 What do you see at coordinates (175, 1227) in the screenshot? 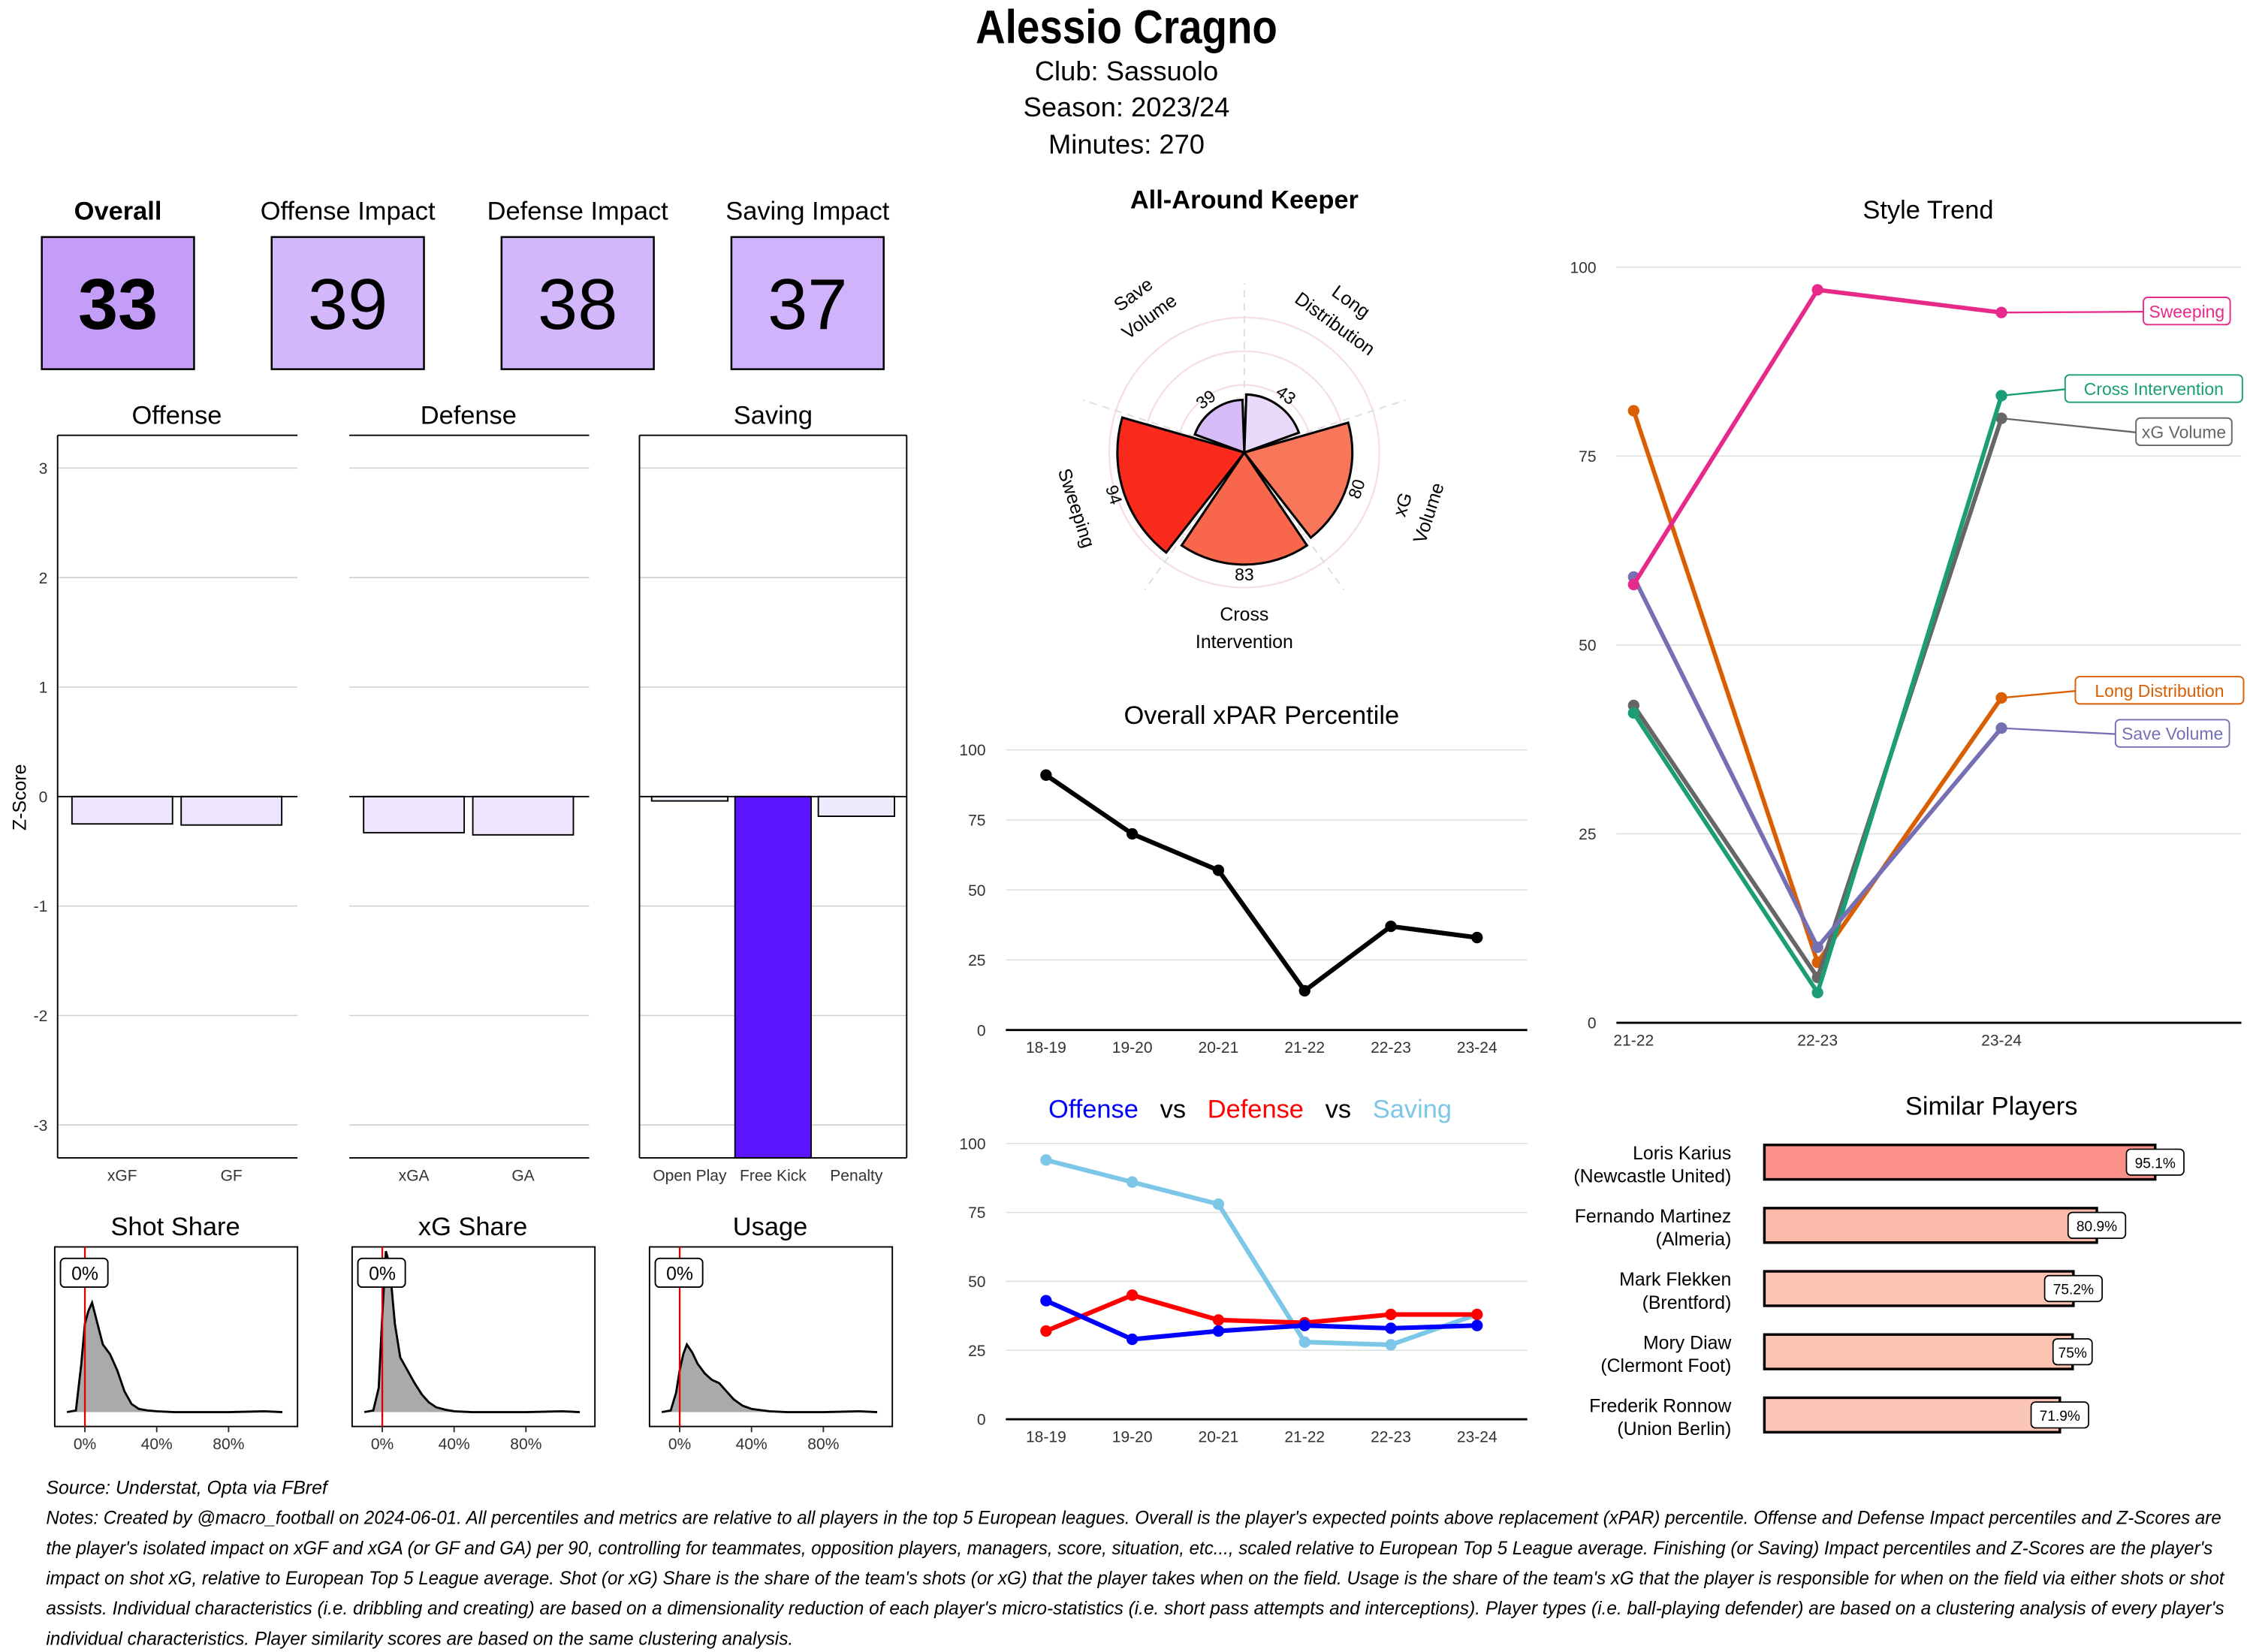
I see `share-panel-title: Shot Share` at bounding box center [175, 1227].